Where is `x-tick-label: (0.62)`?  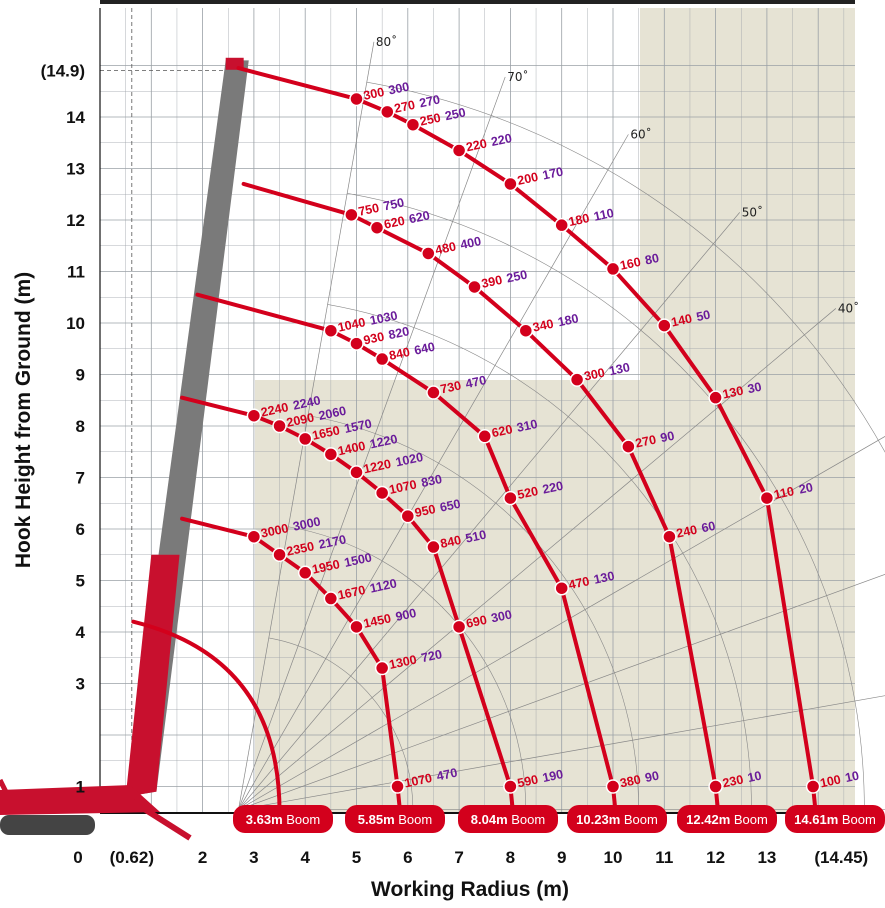
x-tick-label: (0.62) is located at coordinates (132, 857).